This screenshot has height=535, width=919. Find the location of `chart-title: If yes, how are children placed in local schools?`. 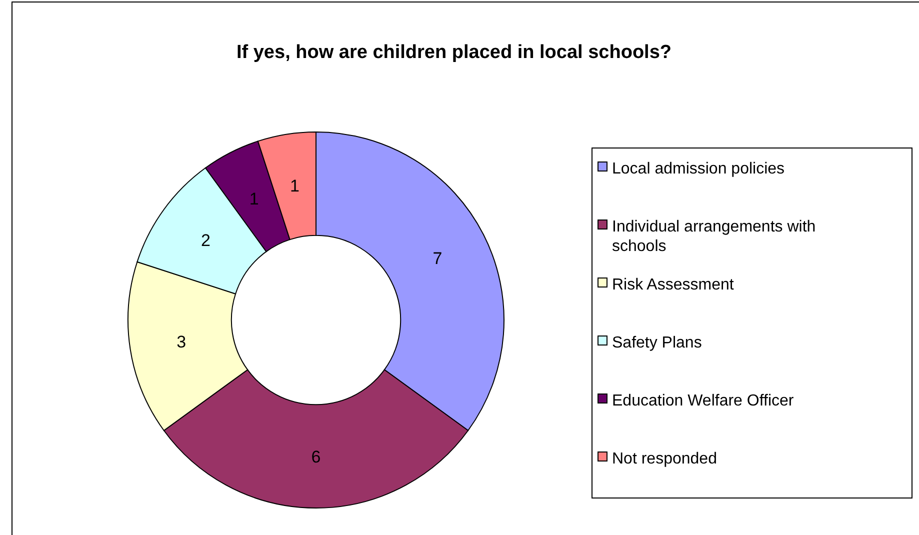

chart-title: If yes, how are children placed in local schools? is located at coordinates (454, 52).